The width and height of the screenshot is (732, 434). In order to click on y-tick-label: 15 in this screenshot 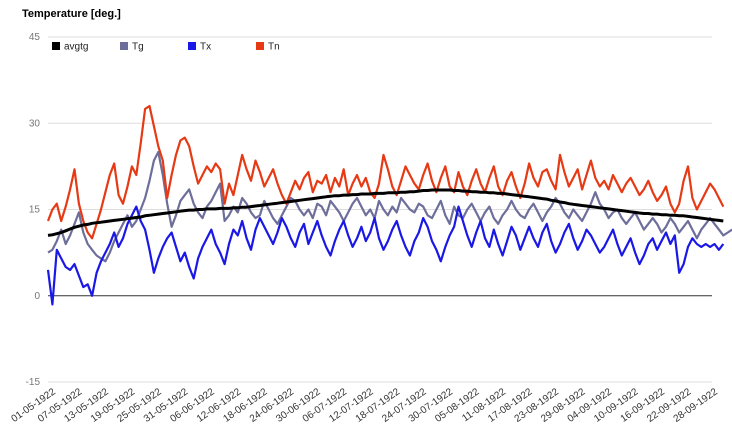, I will do `click(35, 210)`.